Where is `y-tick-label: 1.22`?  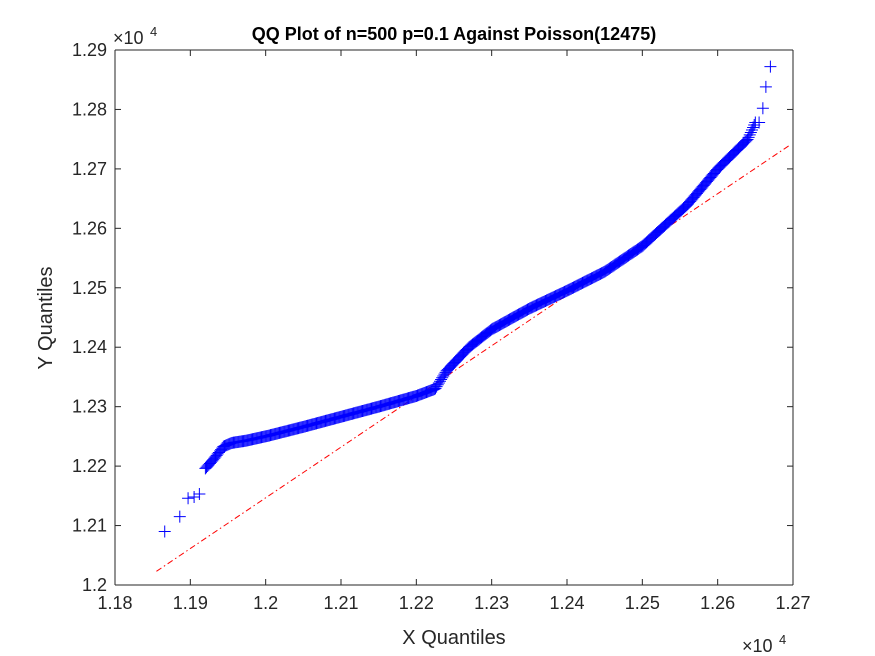 y-tick-label: 1.22 is located at coordinates (89, 466).